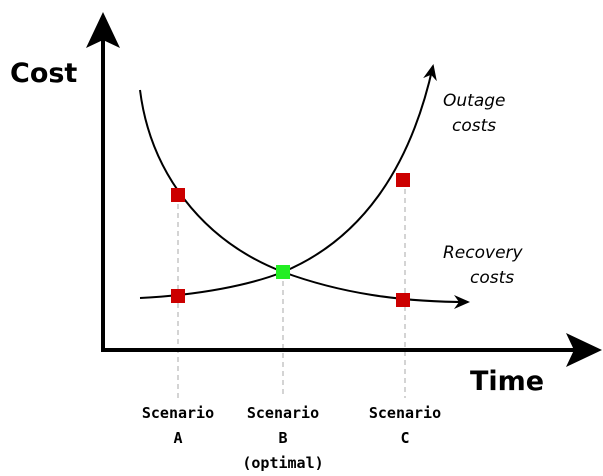  I want to click on x-axis-label: Time, so click(507, 381).